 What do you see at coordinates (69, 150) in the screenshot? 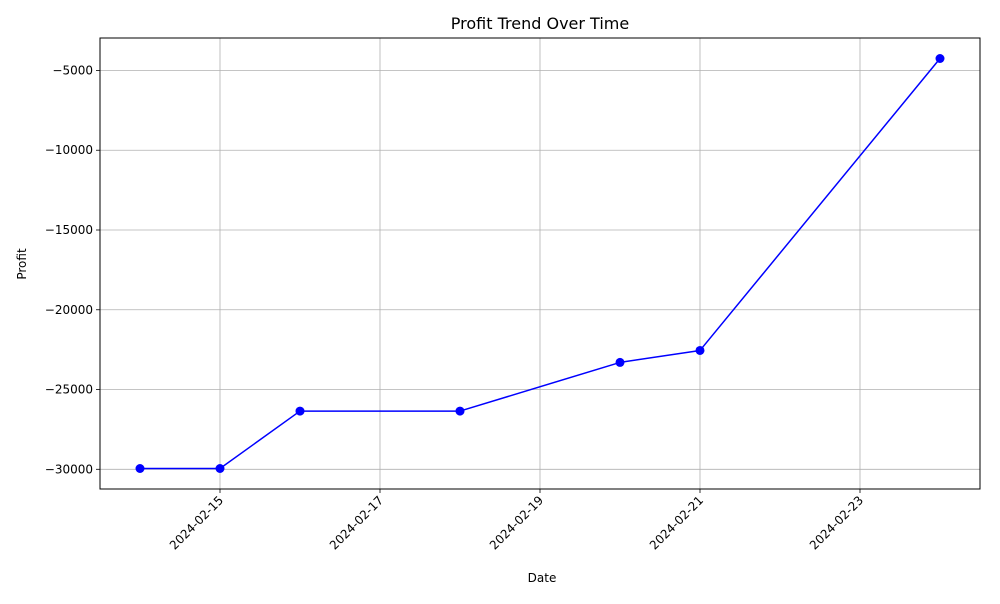
I see `y-tick-label: −10000` at bounding box center [69, 150].